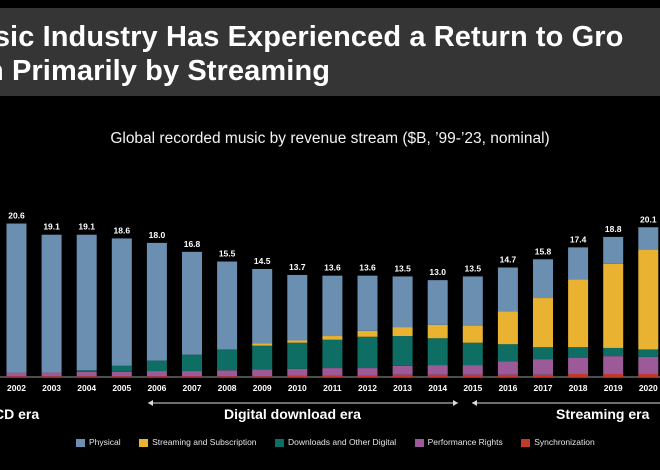 This screenshot has height=470, width=660. What do you see at coordinates (613, 352) in the screenshot?
I see `bar-2019-downloads-and-other-digital` at bounding box center [613, 352].